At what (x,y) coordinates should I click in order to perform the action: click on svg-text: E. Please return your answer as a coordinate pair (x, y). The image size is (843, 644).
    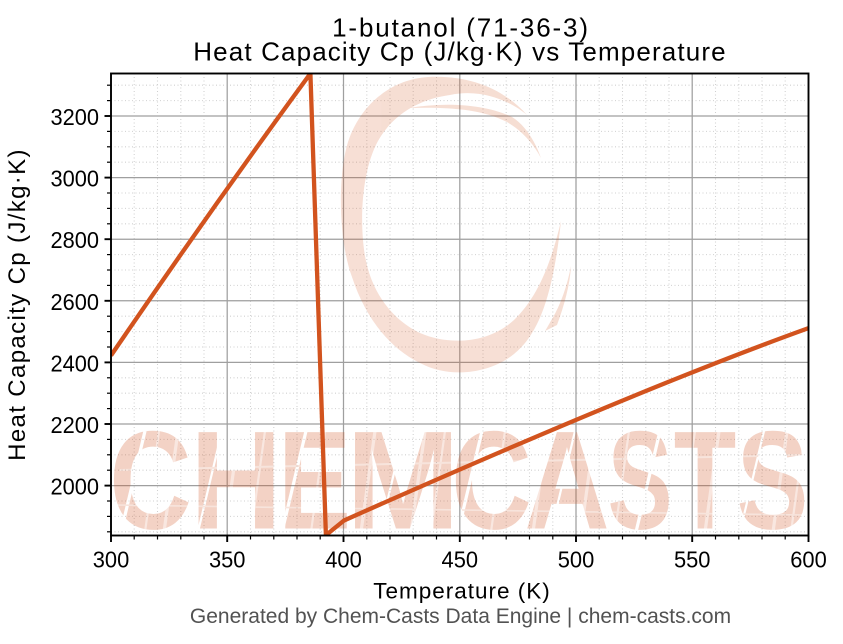
    Looking at the image, I should click on (314, 480).